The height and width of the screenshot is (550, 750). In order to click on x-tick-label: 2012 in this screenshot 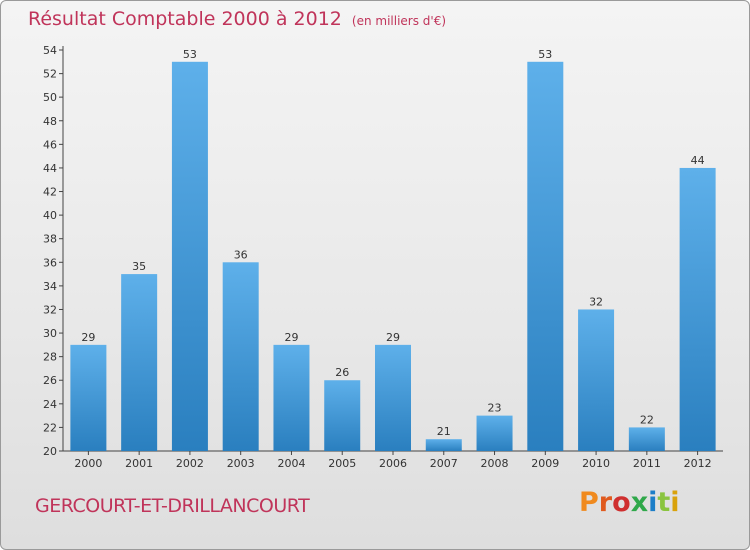, I will do `click(698, 463)`.